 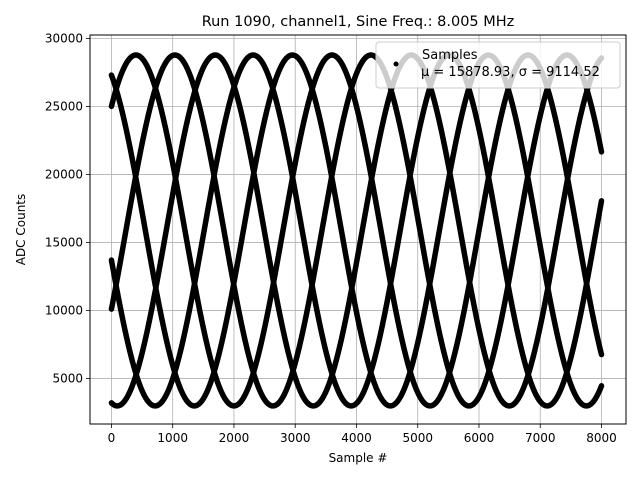 I want to click on x-tick-label: 5000, so click(x=417, y=438).